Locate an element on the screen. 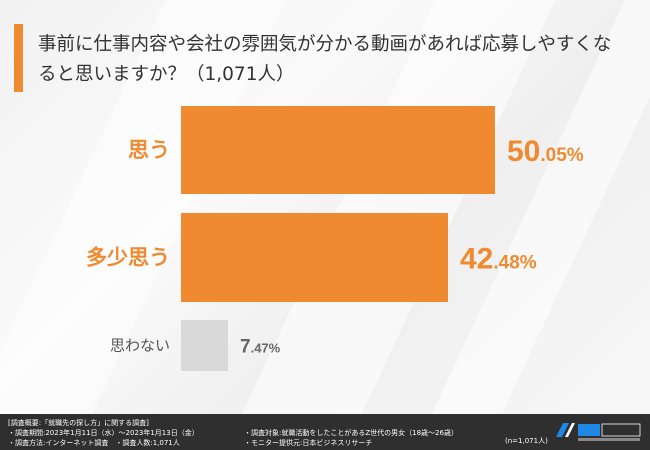  footer-line: ・調査方法:インターネット調査 ・調査人数:1,071人 is located at coordinates (94, 443).